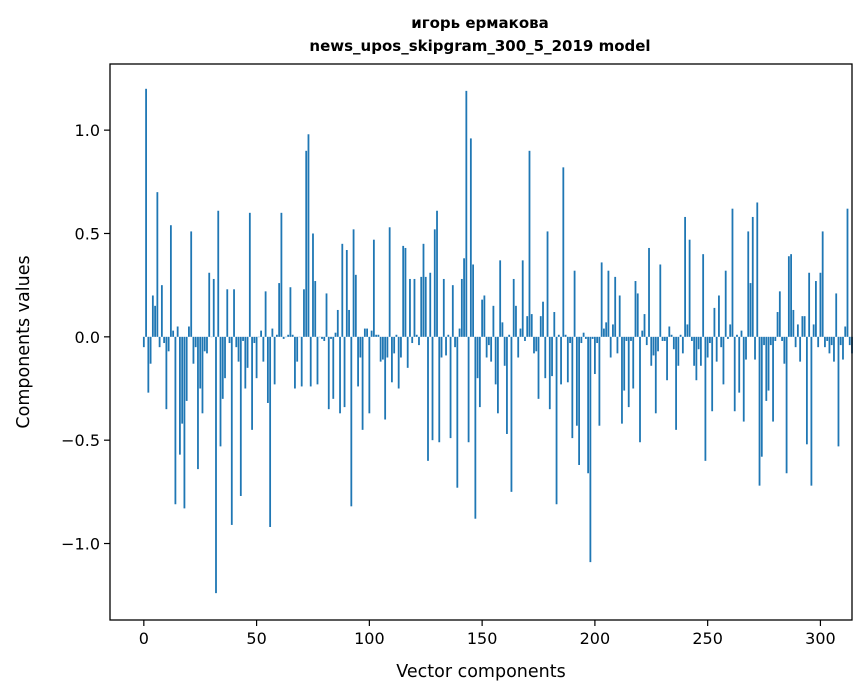  Describe the element at coordinates (87, 337) in the screenshot. I see `y-tick-label: 0.0` at that location.